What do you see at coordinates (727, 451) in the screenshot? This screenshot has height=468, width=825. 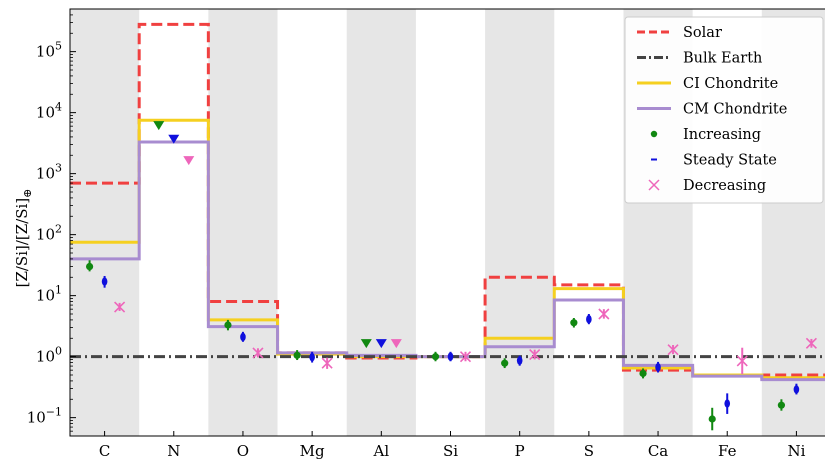 I see `x-tick-label-Fe: Fe` at bounding box center [727, 451].